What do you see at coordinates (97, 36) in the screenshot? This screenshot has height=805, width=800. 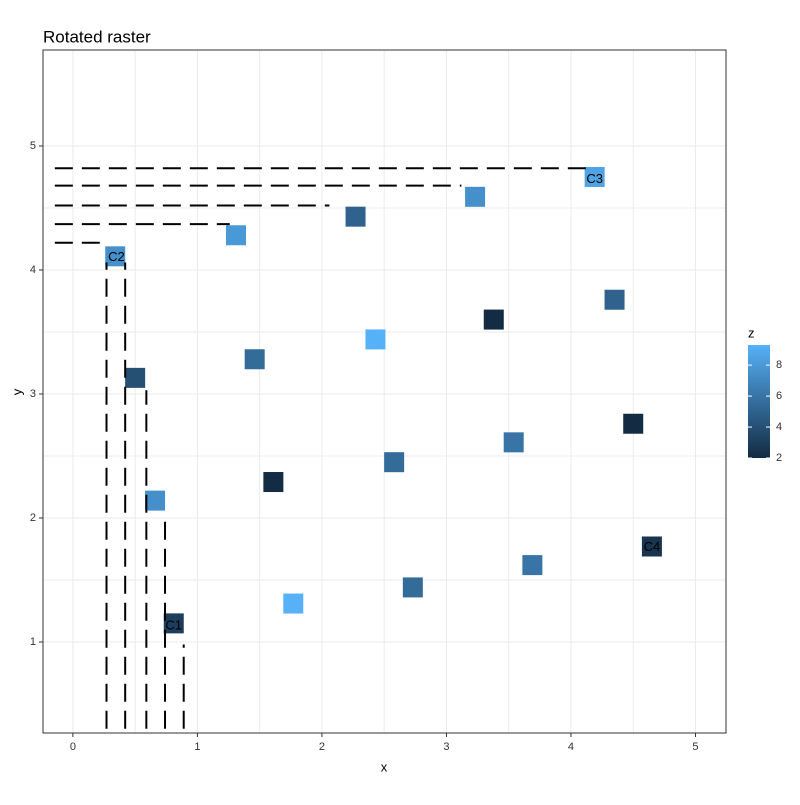 I see `chart-title: Rotated raster` at bounding box center [97, 36].